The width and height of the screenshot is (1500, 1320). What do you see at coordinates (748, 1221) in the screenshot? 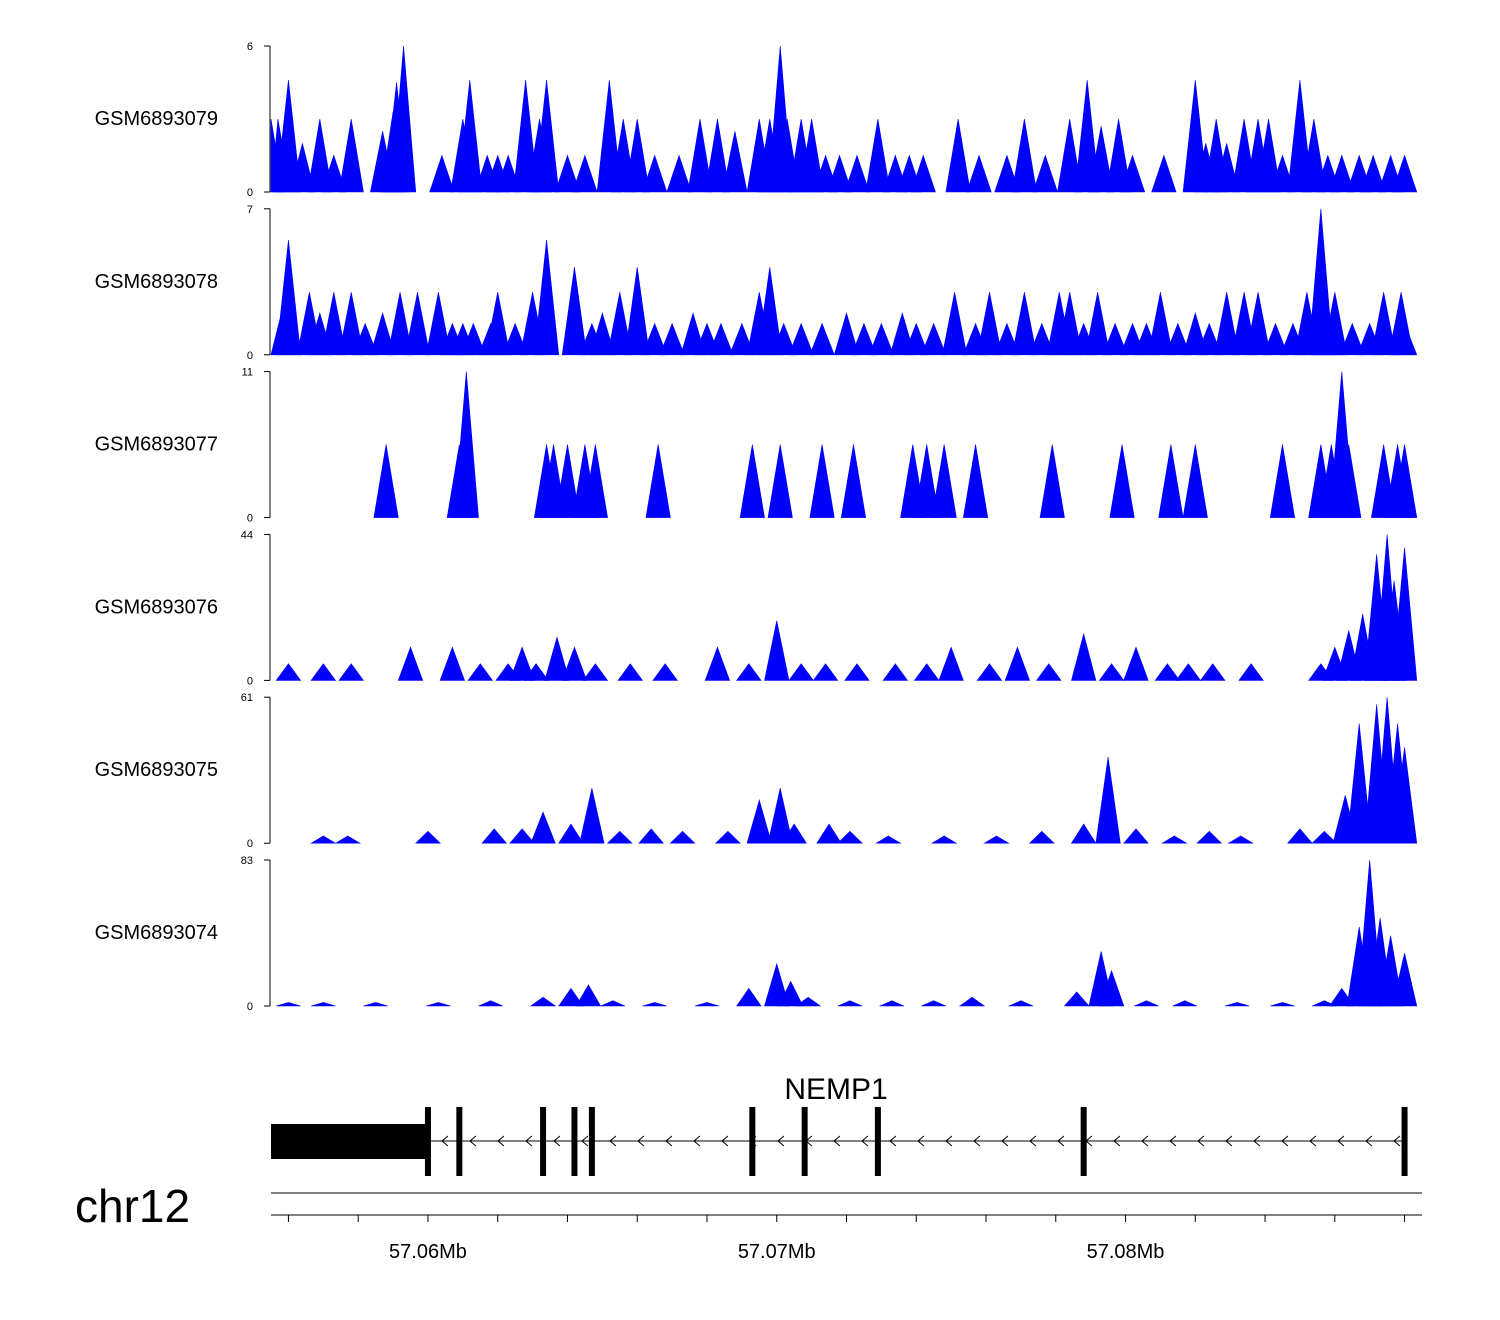
I see `genome-axis: chr12 57.06Mb 57.07Mb 57.08Mb` at bounding box center [748, 1221].